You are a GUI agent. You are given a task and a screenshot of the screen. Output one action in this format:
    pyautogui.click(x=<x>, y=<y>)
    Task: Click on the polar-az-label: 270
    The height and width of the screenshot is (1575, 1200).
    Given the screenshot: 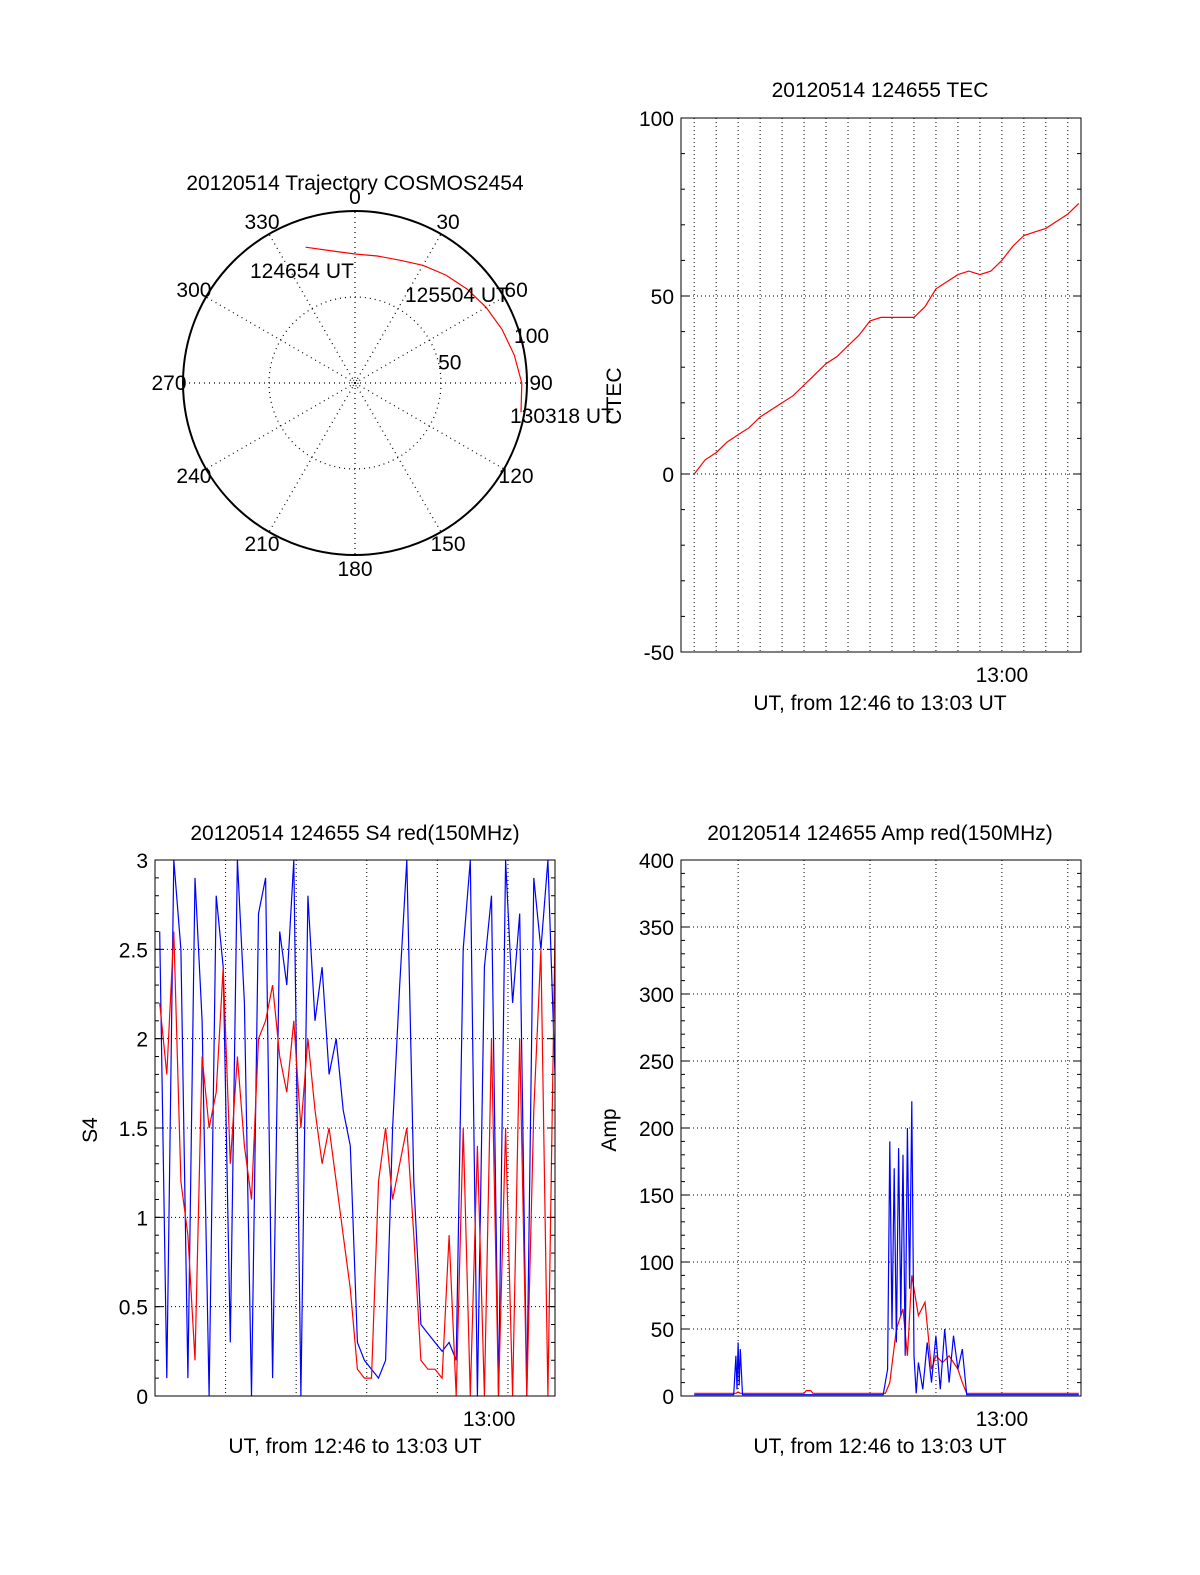 What is the action you would take?
    pyautogui.click(x=168, y=383)
    